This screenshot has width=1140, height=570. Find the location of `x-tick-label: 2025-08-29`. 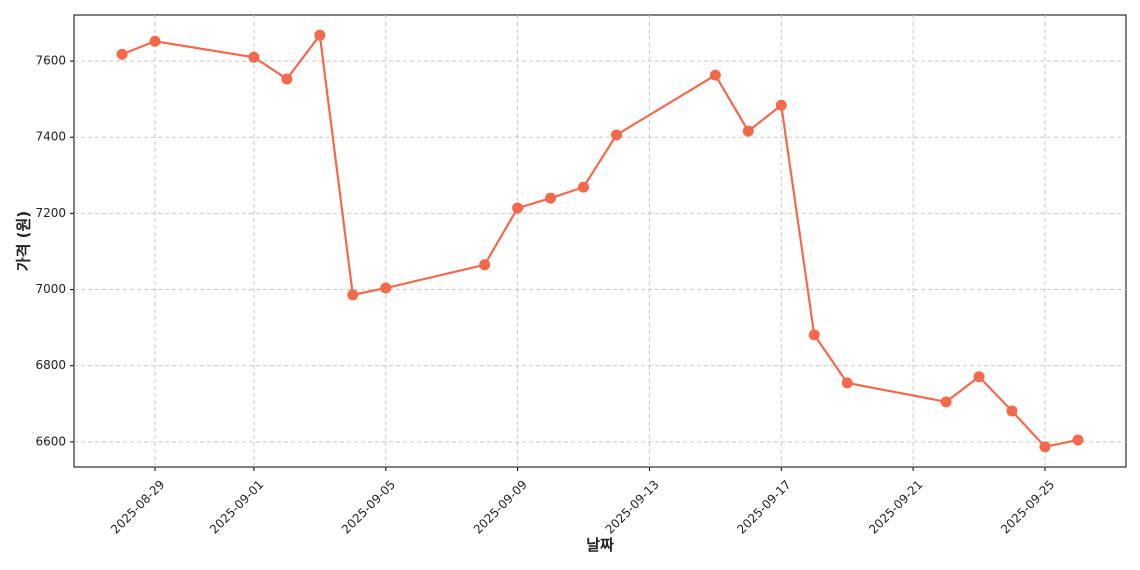

x-tick-label: 2025-08-29 is located at coordinates (137, 506).